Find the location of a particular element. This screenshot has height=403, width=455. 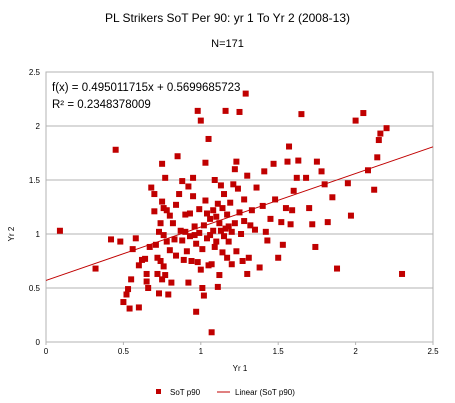

legend: SoT p90 Linear (SoT p90) is located at coordinates (225, 392).